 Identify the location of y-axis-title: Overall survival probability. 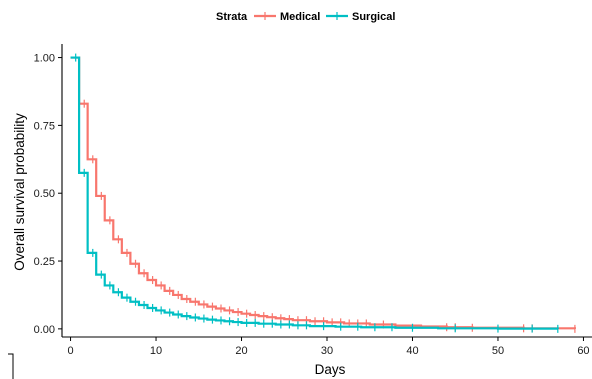
(19, 192).